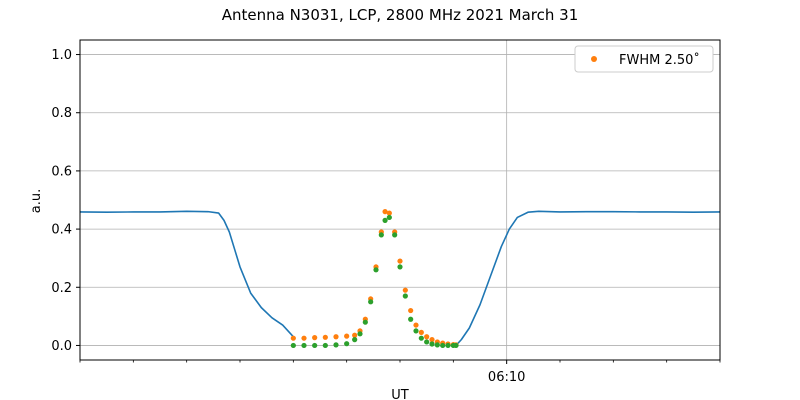 Image resolution: width=800 pixels, height=400 pixels. I want to click on legend-marker, so click(594, 59).